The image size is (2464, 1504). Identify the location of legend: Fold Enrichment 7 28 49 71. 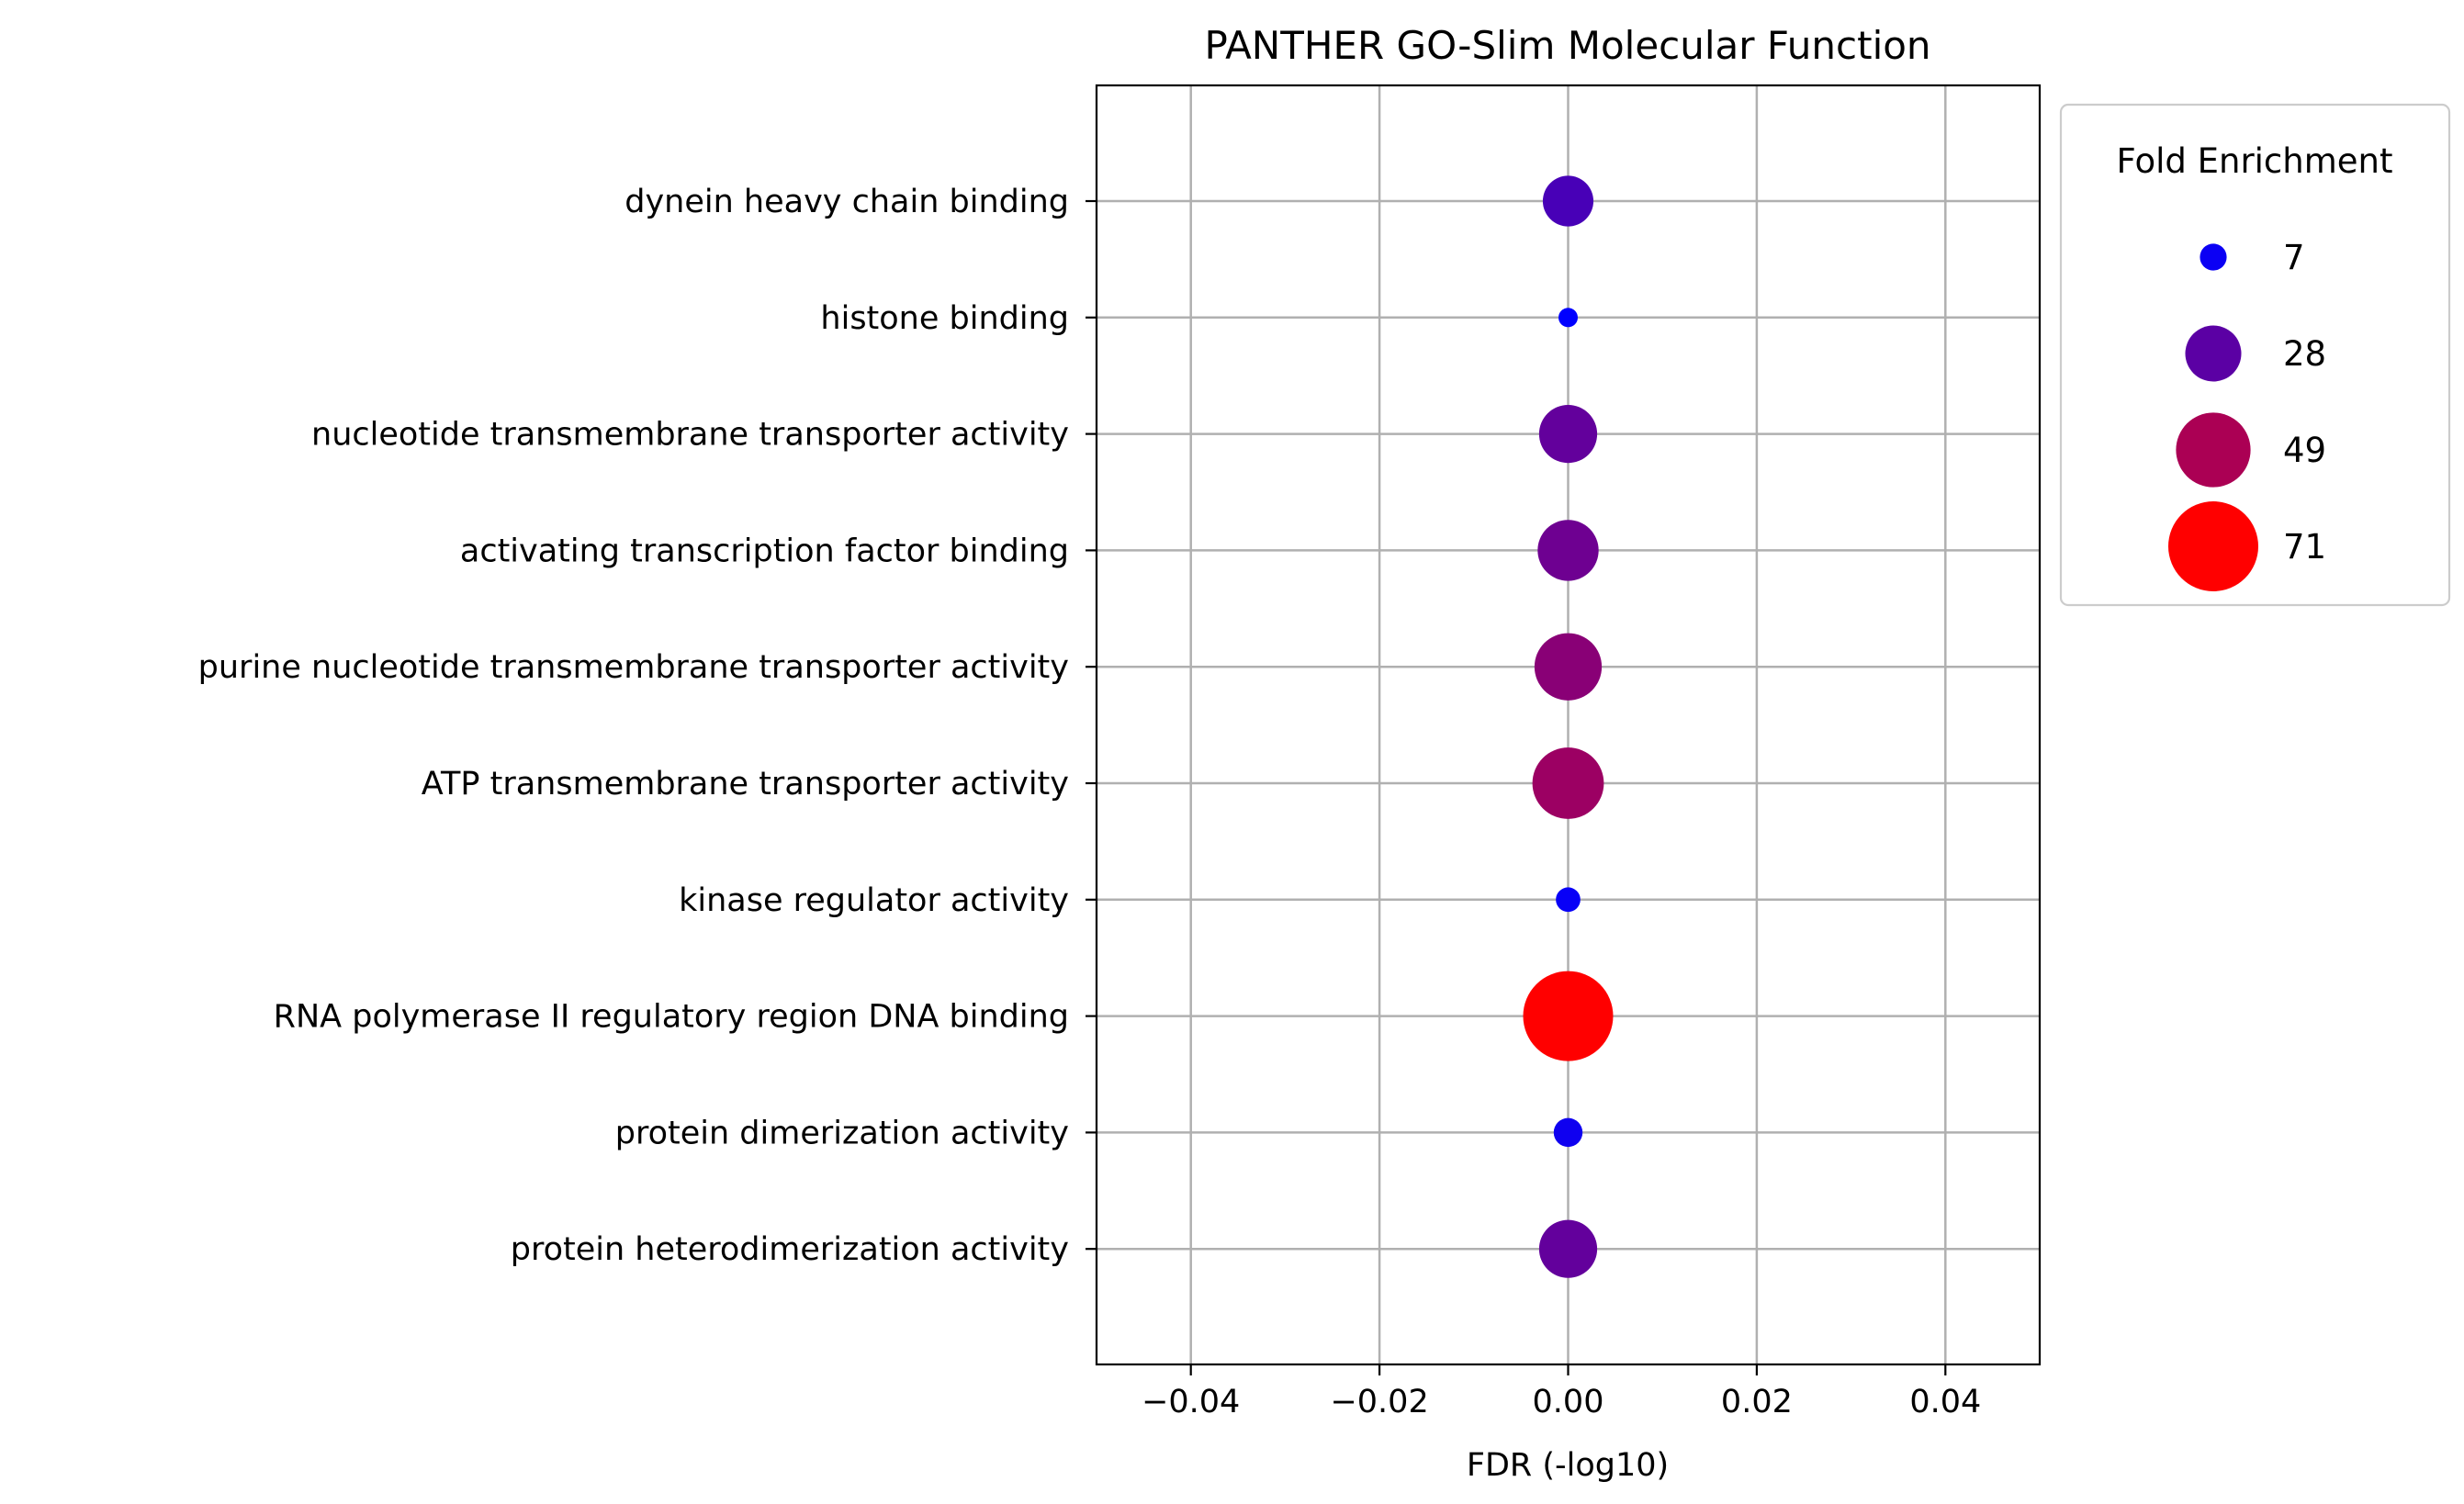
(2255, 355).